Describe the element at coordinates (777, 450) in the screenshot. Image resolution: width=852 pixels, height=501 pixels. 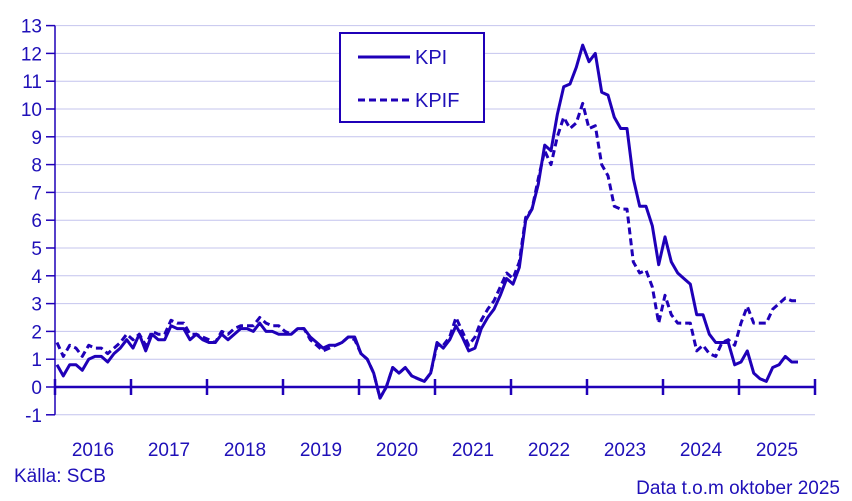
I see `x-tick-label: 2025` at that location.